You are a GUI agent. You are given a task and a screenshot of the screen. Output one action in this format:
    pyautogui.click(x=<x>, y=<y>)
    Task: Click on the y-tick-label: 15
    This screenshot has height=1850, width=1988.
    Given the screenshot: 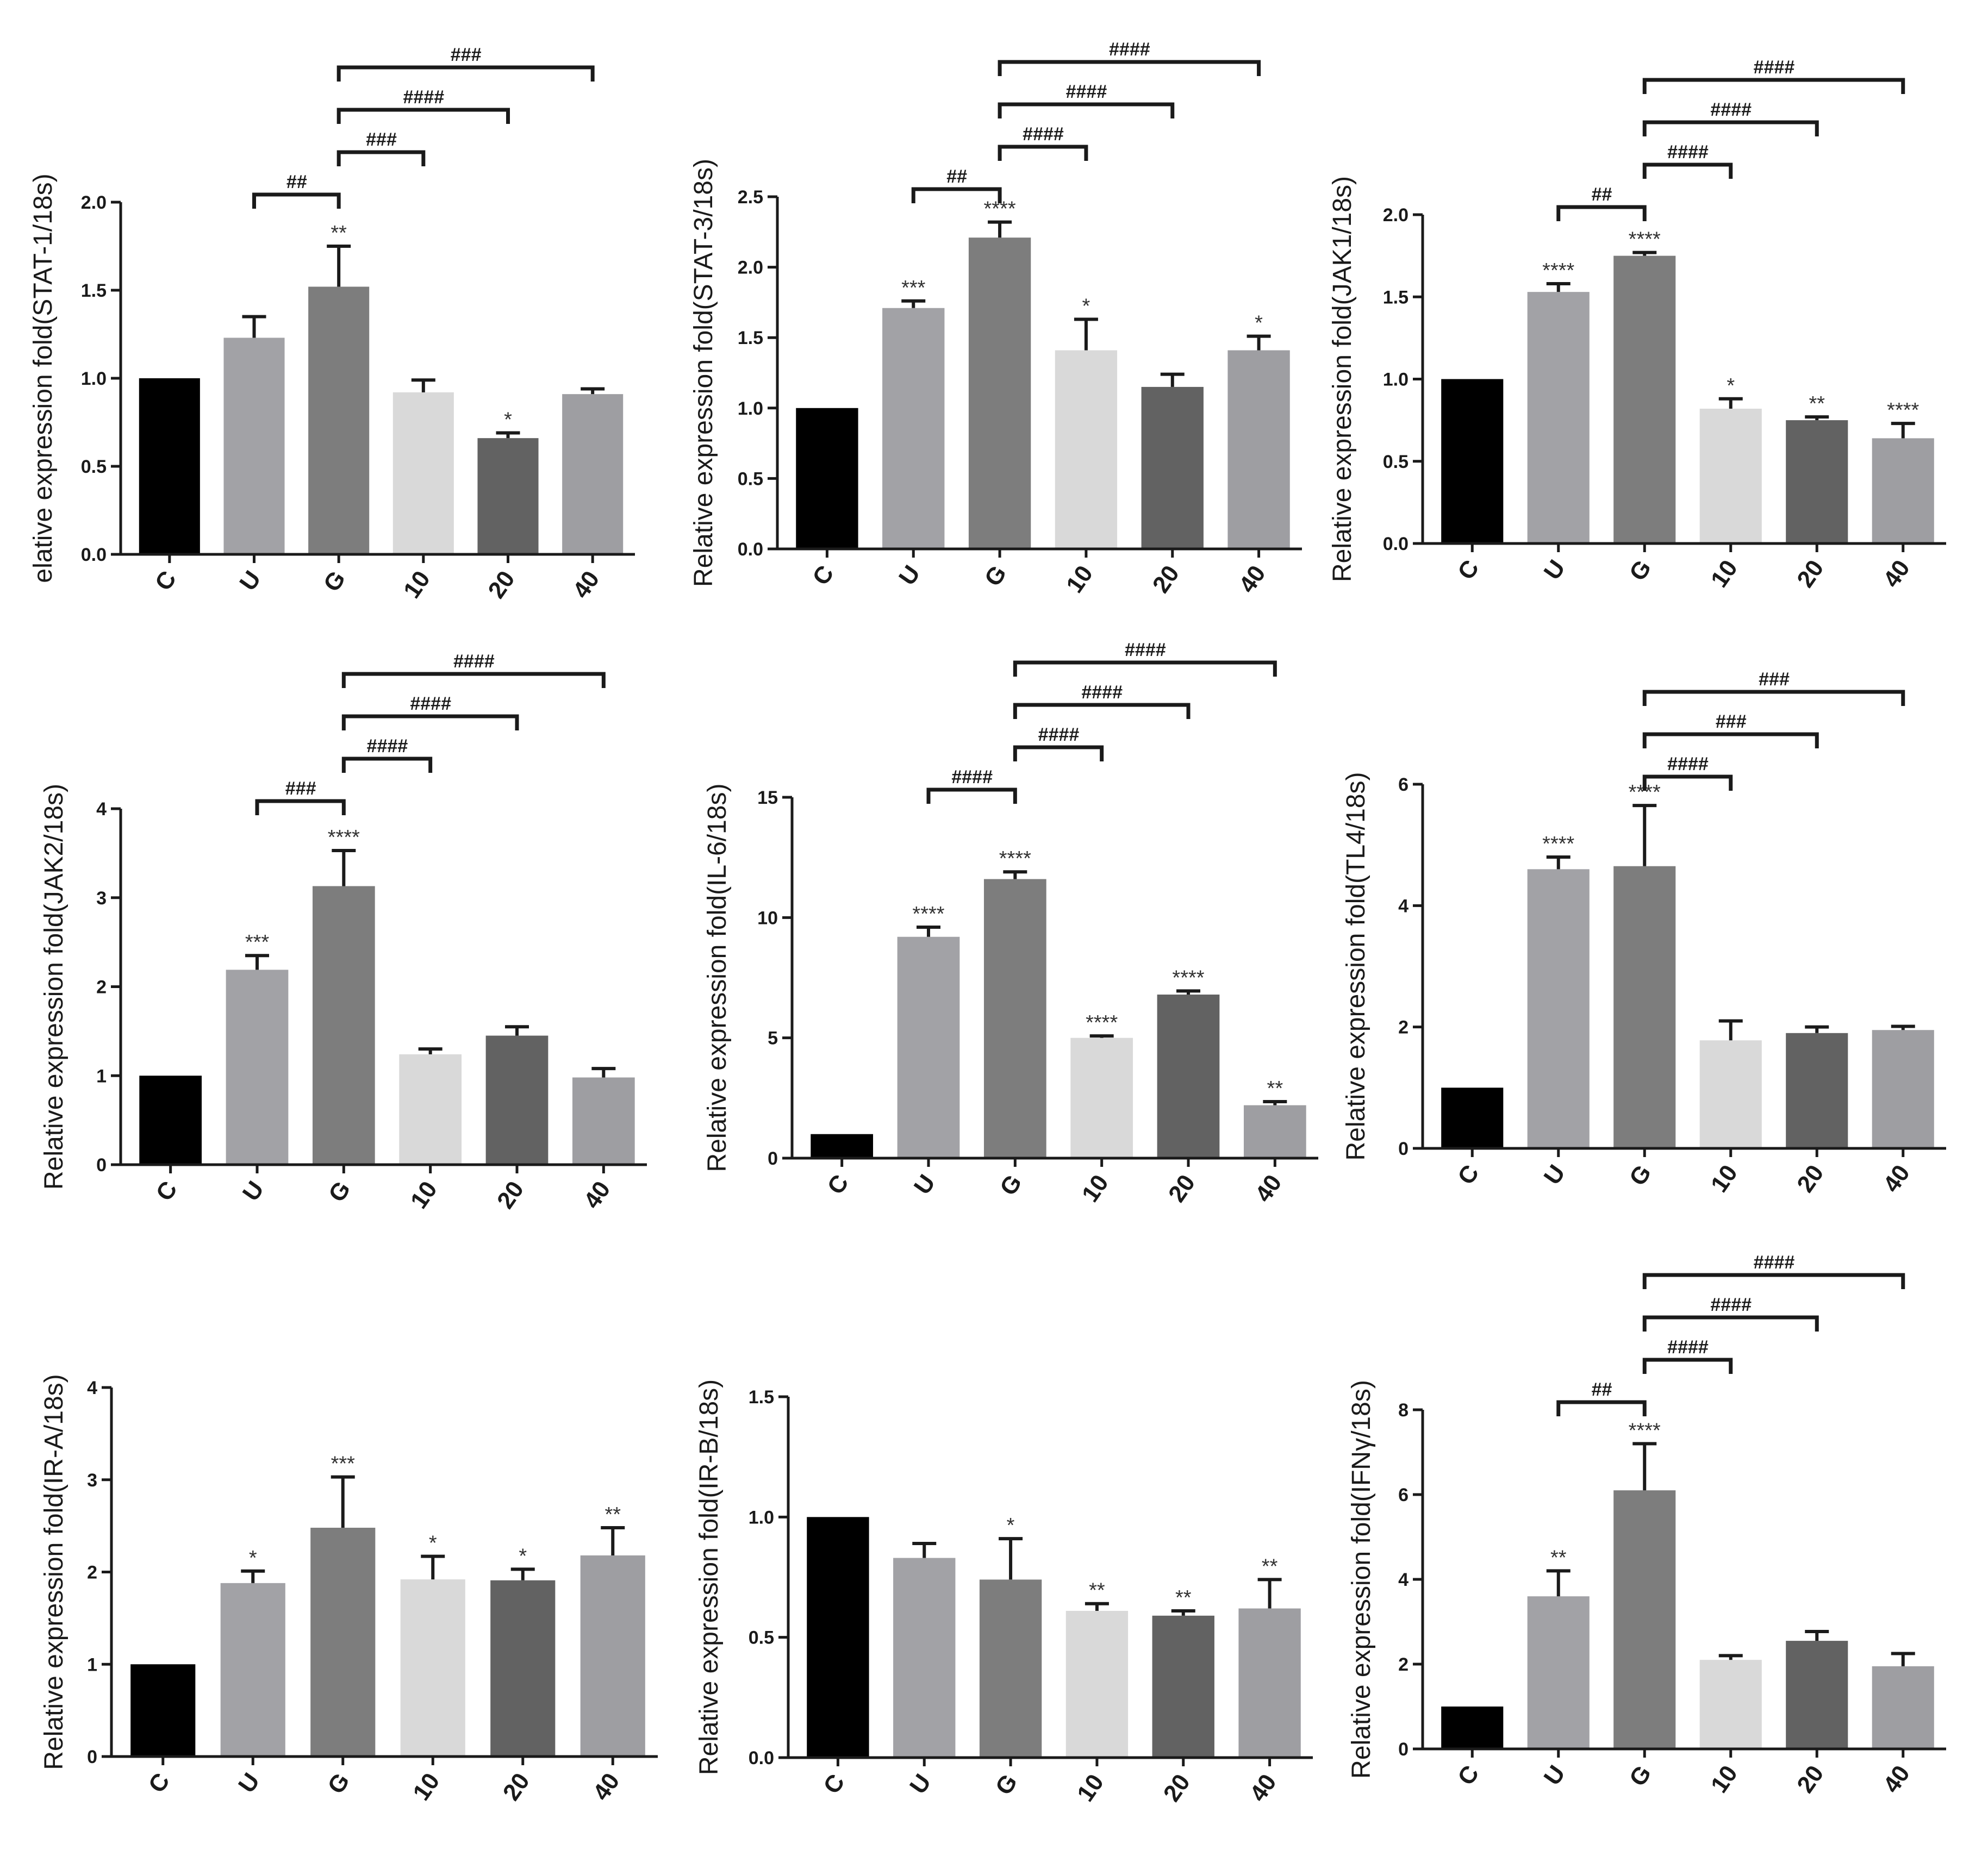 What is the action you would take?
    pyautogui.click(x=767, y=798)
    